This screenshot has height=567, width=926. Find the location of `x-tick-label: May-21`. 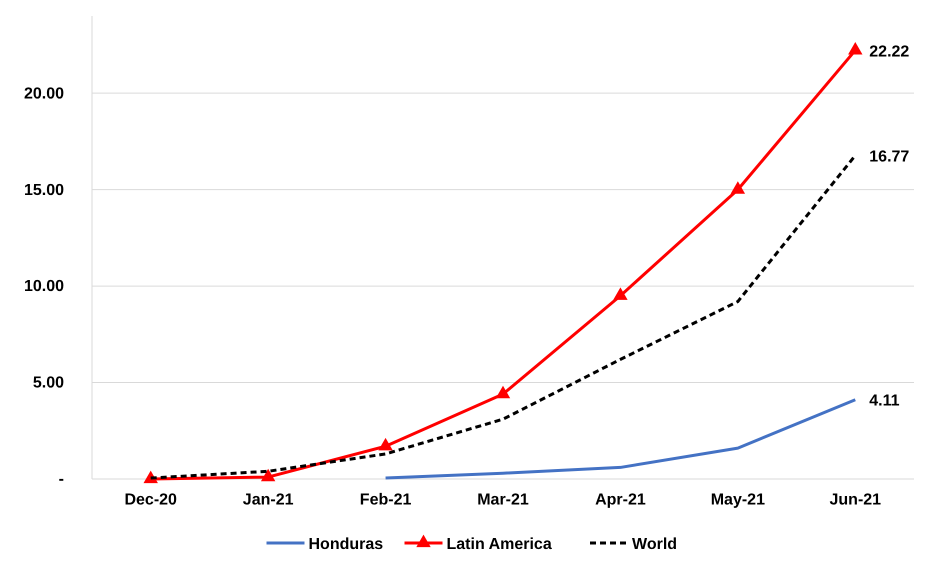

x-tick-label: May-21 is located at coordinates (738, 499).